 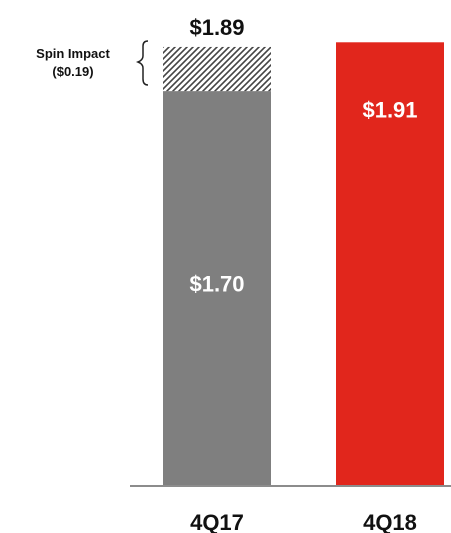 I want to click on annotation-line-2: ($0.19), so click(x=72, y=71).